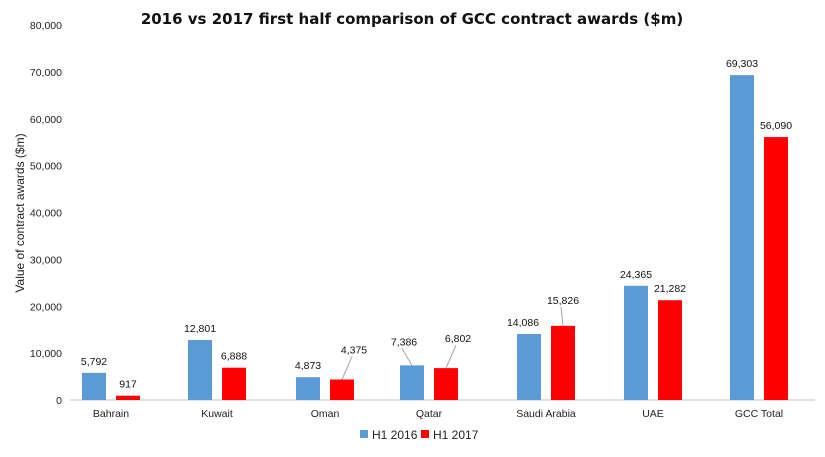  I want to click on y-tick-label: 80,000, so click(46, 26).